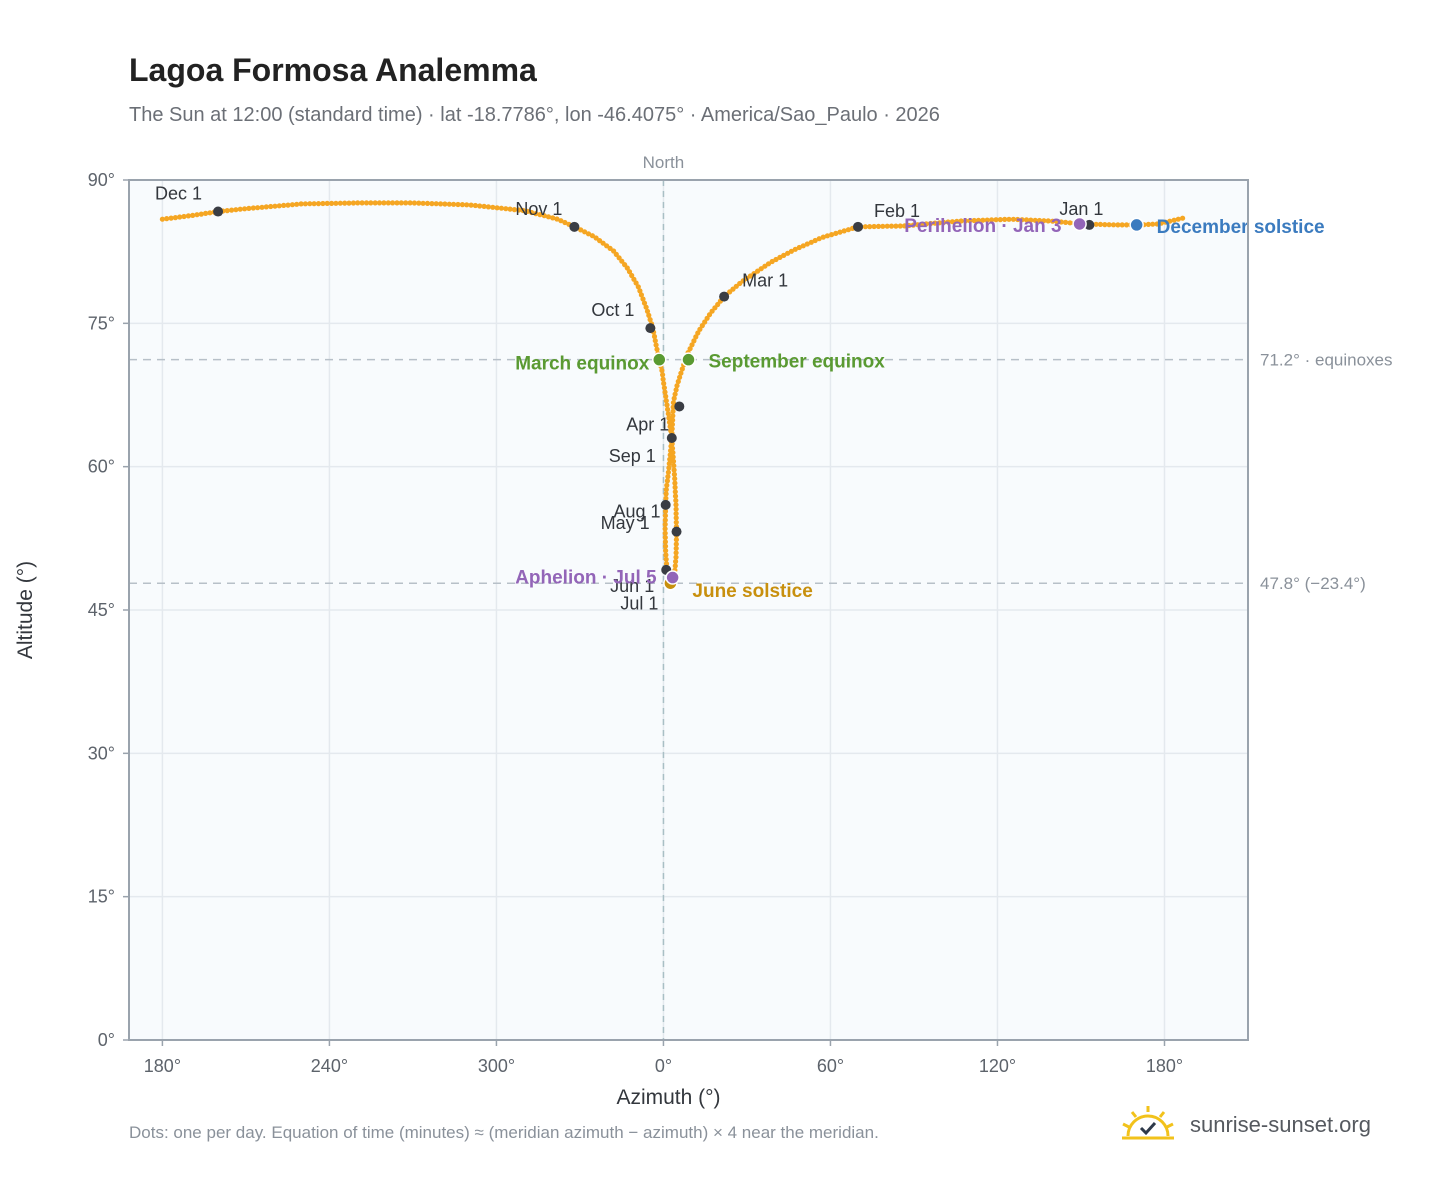  Describe the element at coordinates (108, 610) in the screenshot. I see `y-axis-ticks: 0° 15° 30° 45° 60° 75° 90°` at that location.